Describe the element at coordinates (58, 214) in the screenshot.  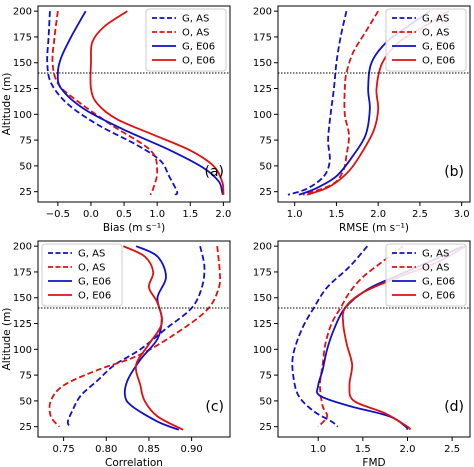
I see `x-tick-label: −0.5` at that location.